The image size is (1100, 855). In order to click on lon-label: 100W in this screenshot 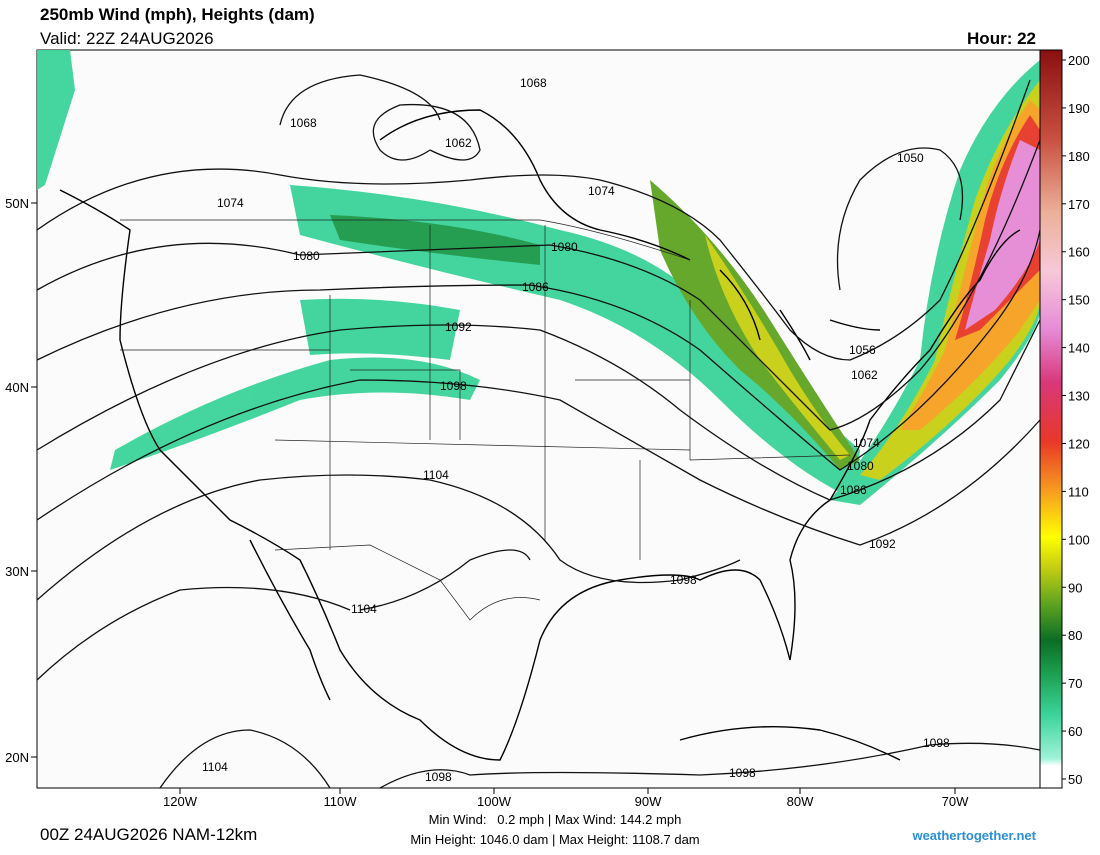, I will do `click(494, 801)`.